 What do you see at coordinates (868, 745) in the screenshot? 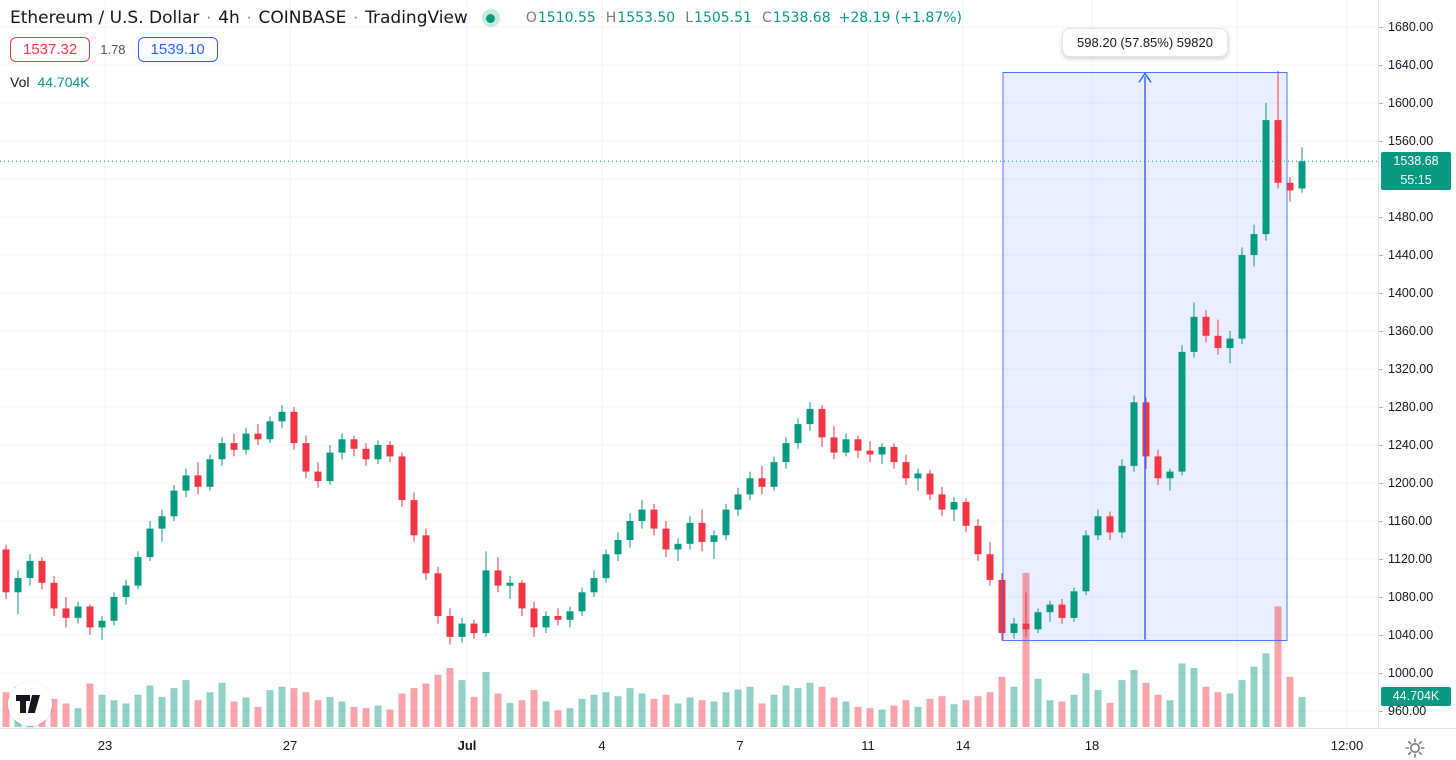
I see `time-tick-label: 11` at bounding box center [868, 745].